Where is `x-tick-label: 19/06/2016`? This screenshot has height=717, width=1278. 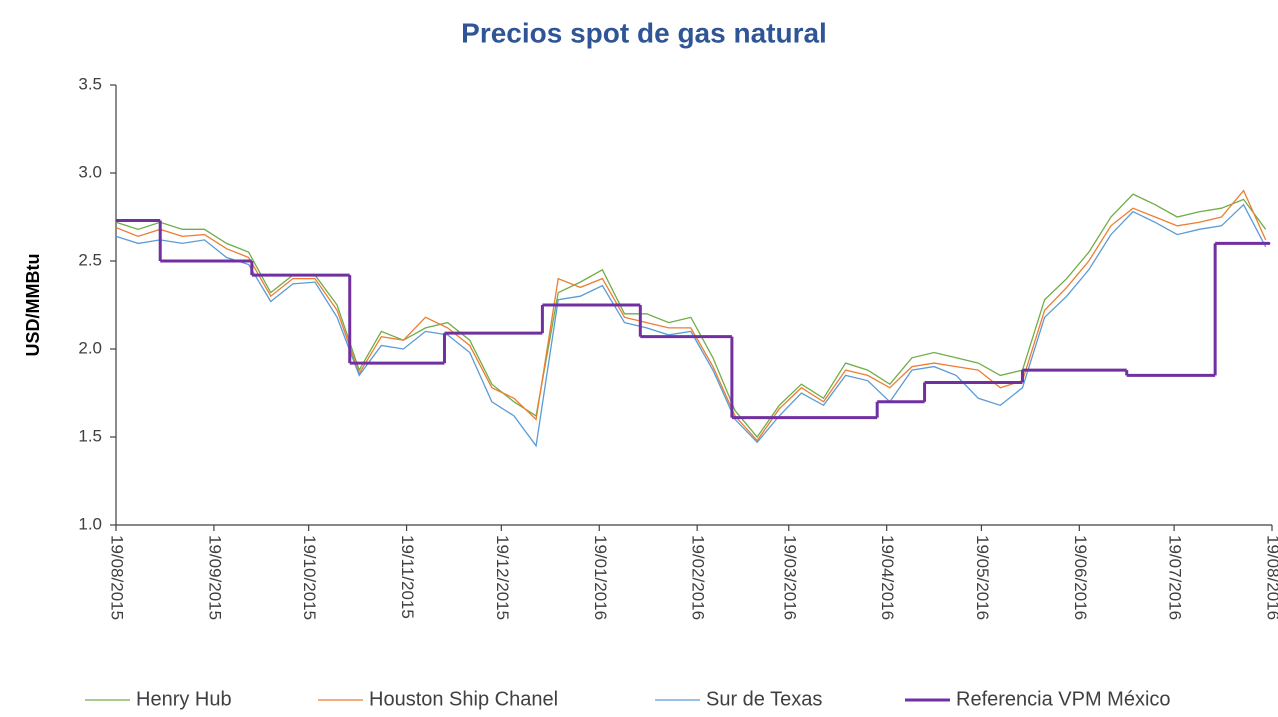
x-tick-label: 19/06/2016 is located at coordinates (1080, 577).